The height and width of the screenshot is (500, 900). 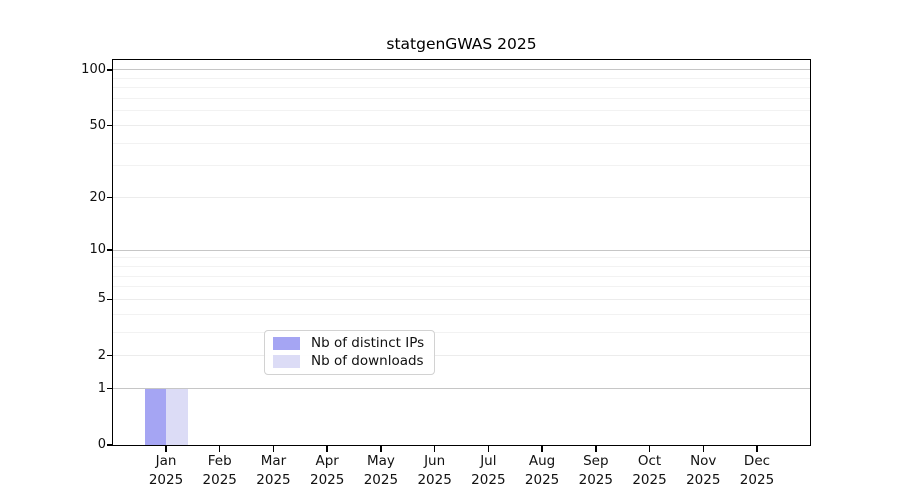 What do you see at coordinates (542, 448) in the screenshot?
I see `x-tick-aug` at bounding box center [542, 448].